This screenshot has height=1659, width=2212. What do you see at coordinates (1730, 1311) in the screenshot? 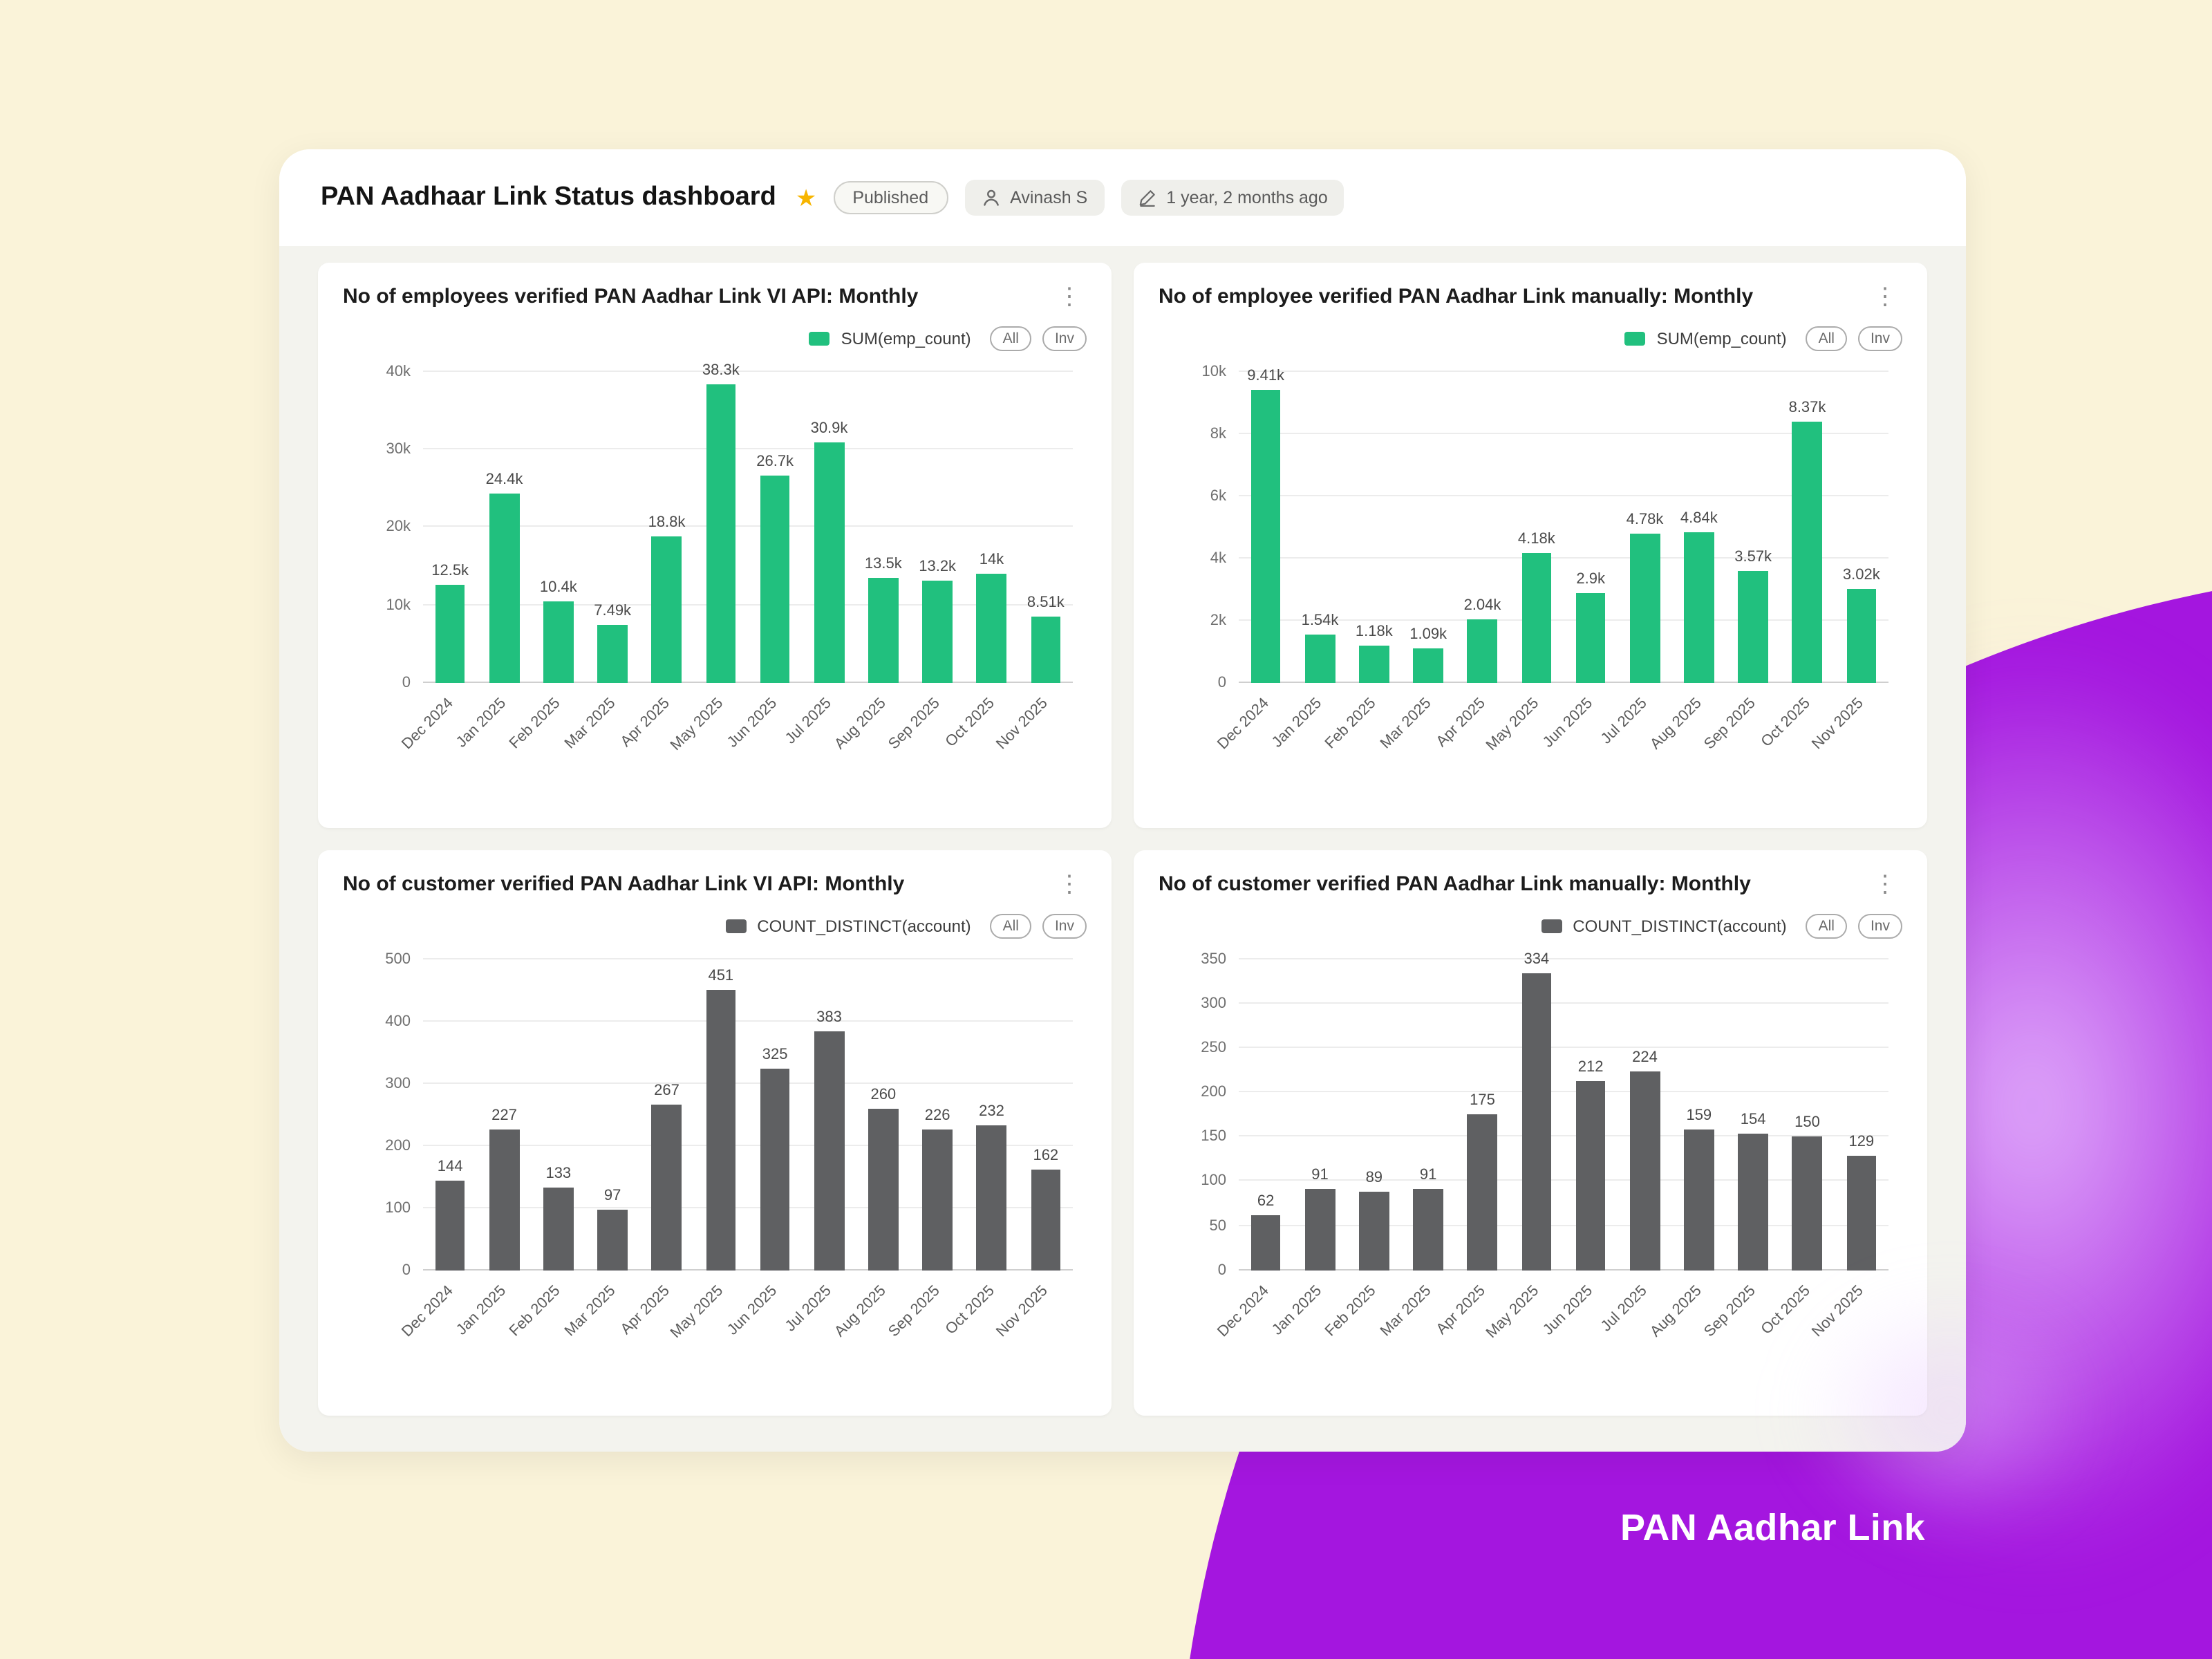
I see `x-tick-label: Sep 2025` at bounding box center [1730, 1311].